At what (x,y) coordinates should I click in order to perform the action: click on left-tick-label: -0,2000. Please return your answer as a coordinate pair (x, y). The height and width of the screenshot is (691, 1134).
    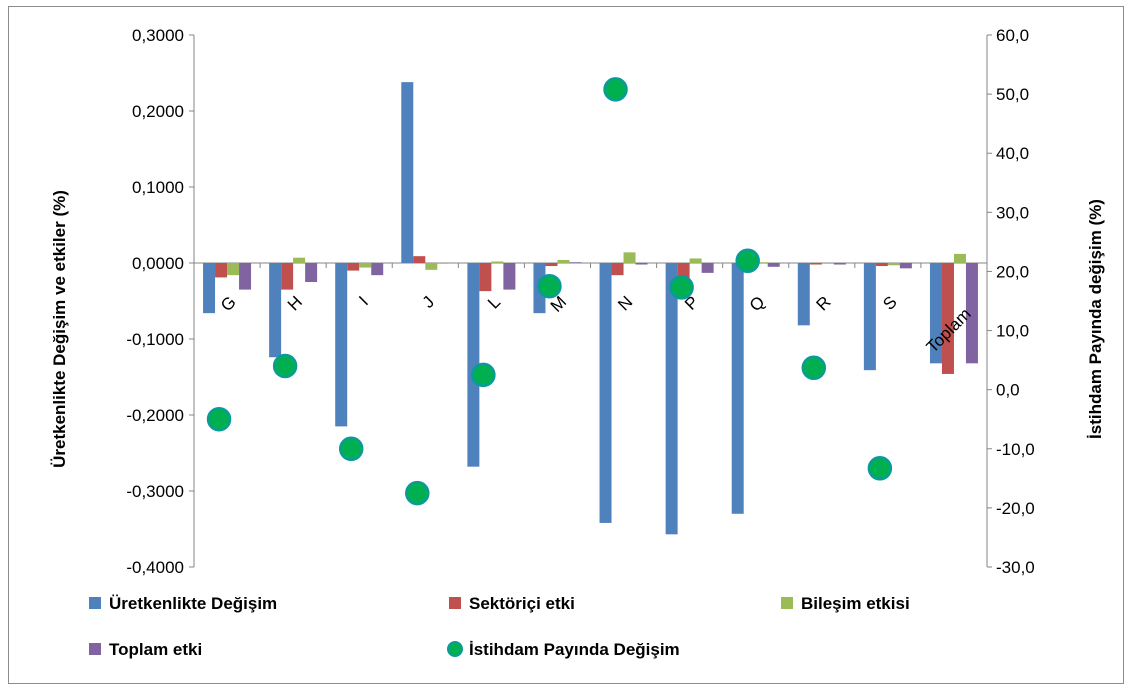
    Looking at the image, I should click on (155, 415).